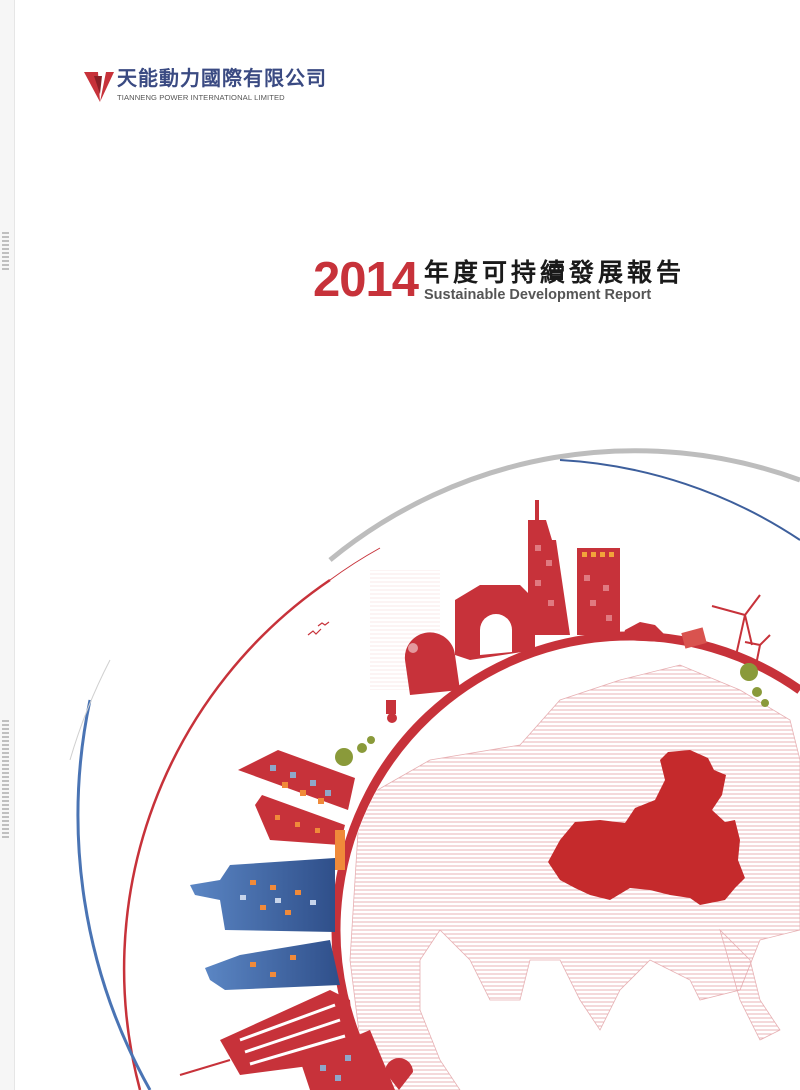 Image resolution: width=800 pixels, height=1090 pixels. I want to click on report-year: 2014, so click(366, 280).